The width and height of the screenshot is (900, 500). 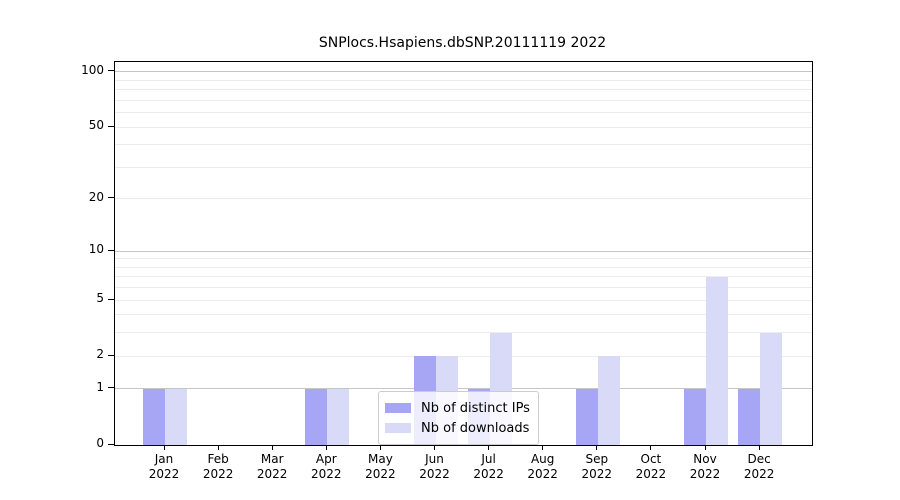 What do you see at coordinates (434, 459) in the screenshot?
I see `x-axis-month-label: Jun` at bounding box center [434, 459].